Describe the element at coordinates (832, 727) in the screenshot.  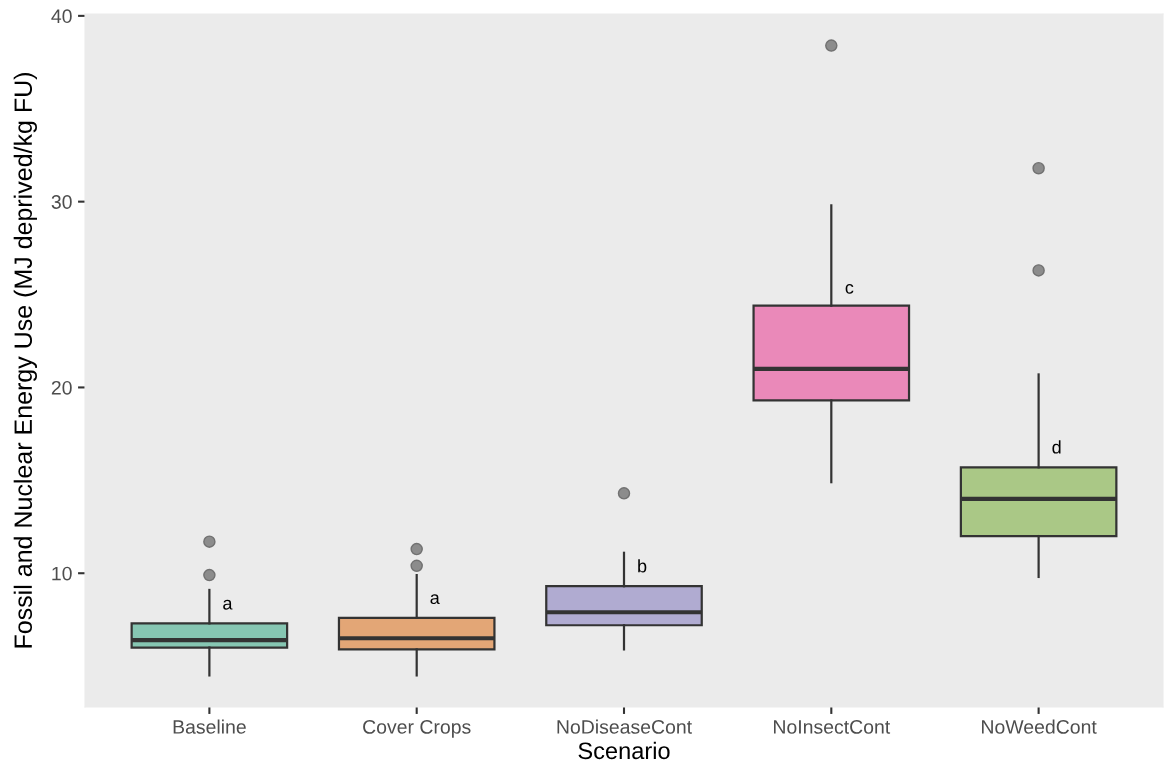
I see `x-tick-label: NoInsectCont` at that location.